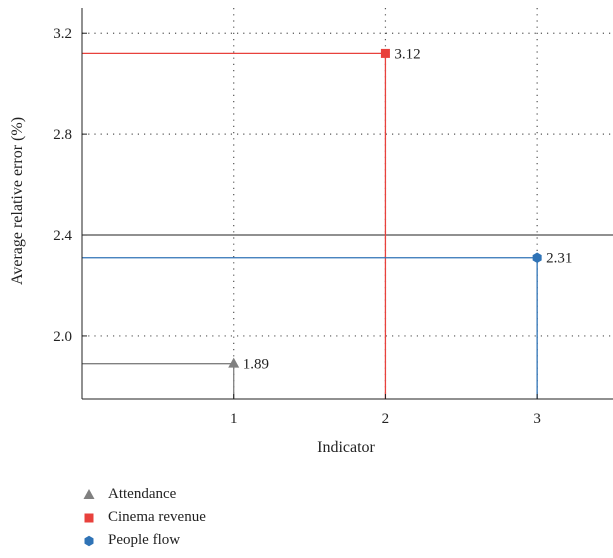 The image size is (613, 558). I want to click on legend-marker-attendance, so click(89, 495).